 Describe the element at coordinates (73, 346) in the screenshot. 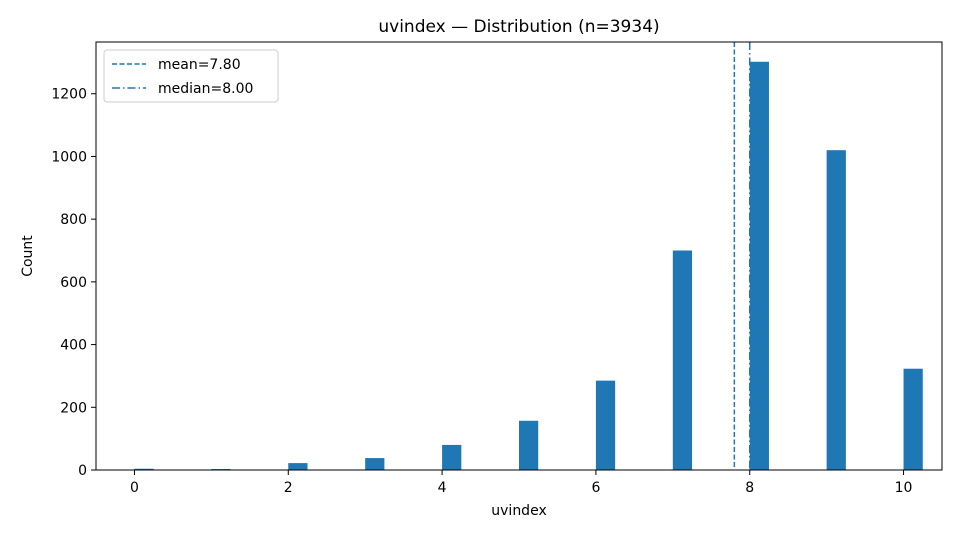

I see `y-tick-label: 400` at that location.